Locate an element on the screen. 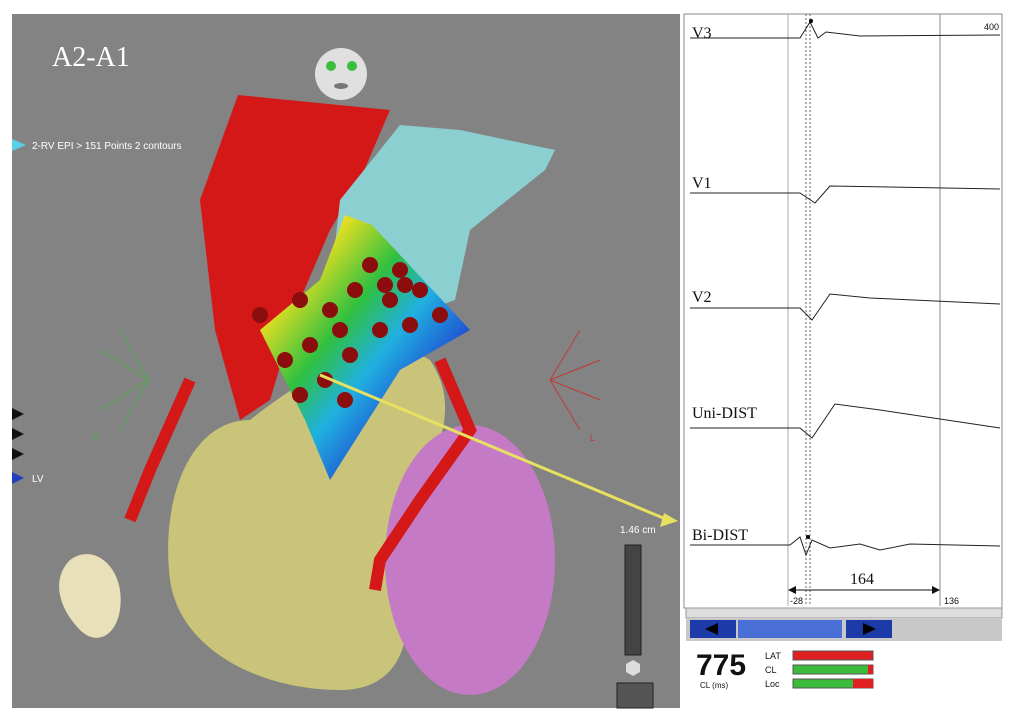  window-start: -28 is located at coordinates (796, 601).